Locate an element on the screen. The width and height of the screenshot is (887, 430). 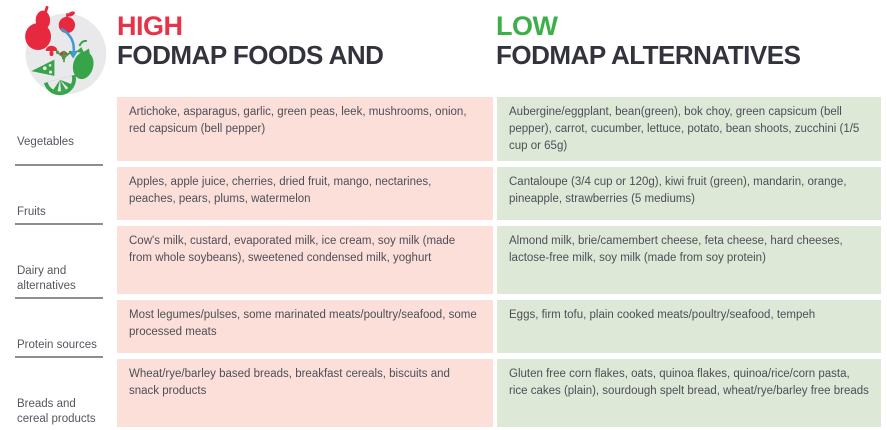
lime-slice-icon is located at coordinates (59, 85).